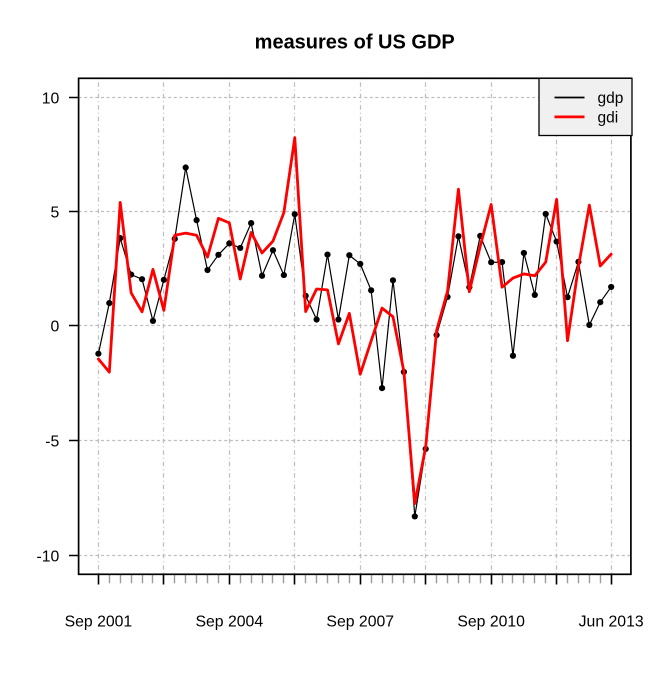 This screenshot has height=677, width=672. I want to click on svg-text: Sep 2007, so click(360, 621).